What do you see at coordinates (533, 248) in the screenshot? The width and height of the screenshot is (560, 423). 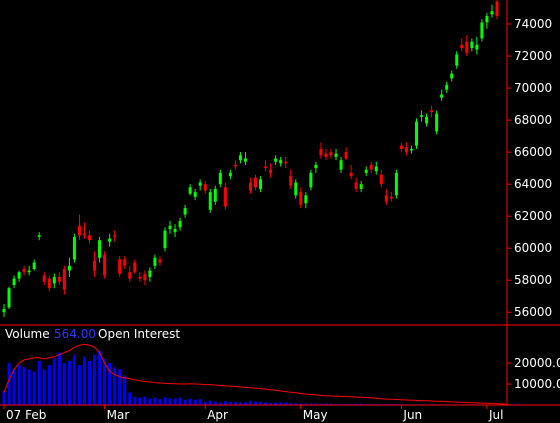 I see `price-tick-label: 60000` at bounding box center [533, 248].